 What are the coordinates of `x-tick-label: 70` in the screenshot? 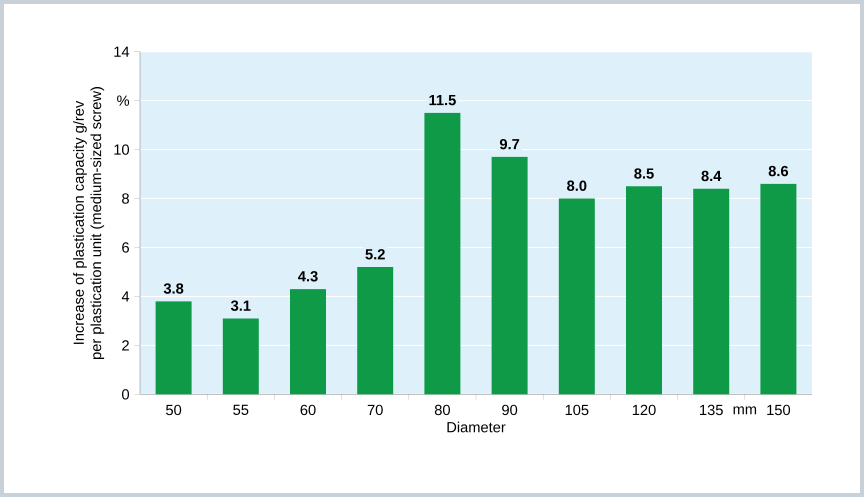 It's located at (375, 410).